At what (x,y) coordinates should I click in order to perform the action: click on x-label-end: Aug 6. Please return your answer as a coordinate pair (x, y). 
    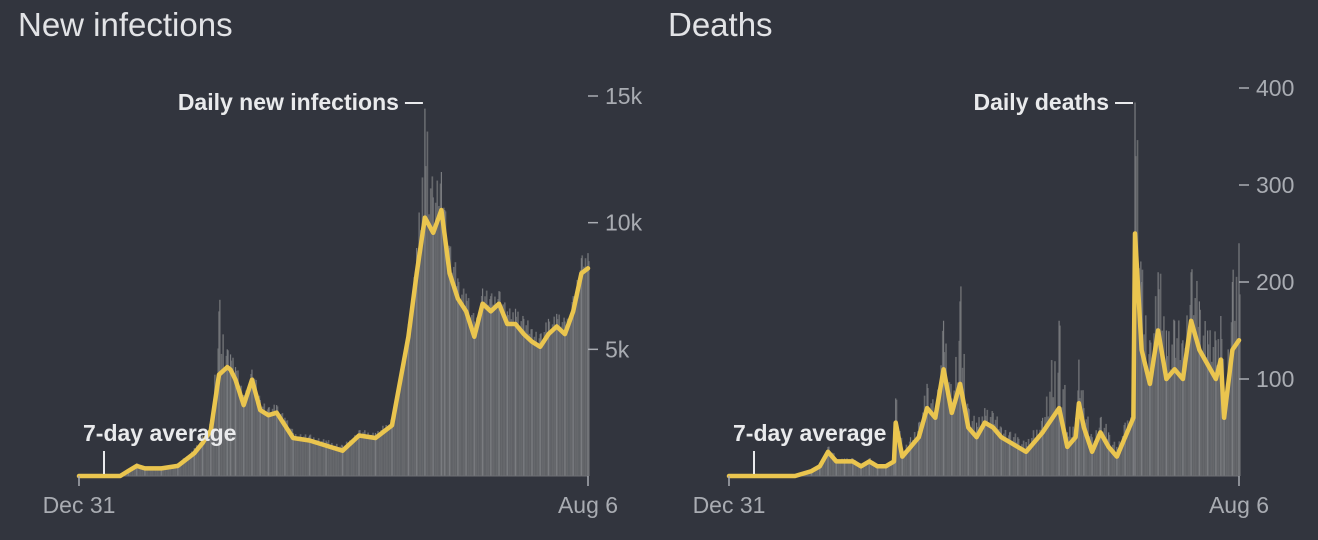
    Looking at the image, I should click on (1239, 505).